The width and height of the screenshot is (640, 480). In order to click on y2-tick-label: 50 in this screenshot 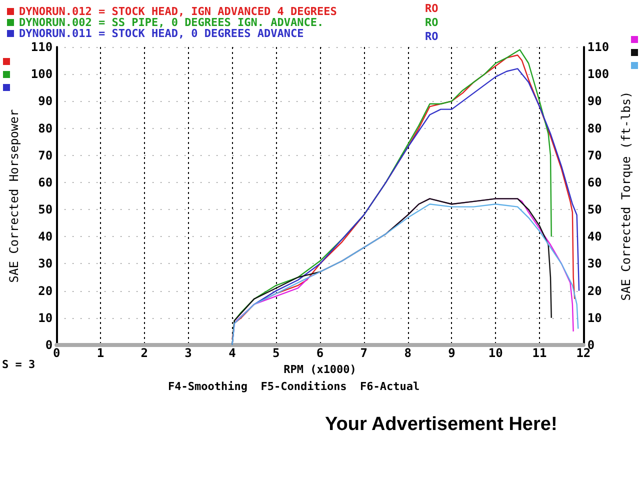, I will do `click(594, 209)`.